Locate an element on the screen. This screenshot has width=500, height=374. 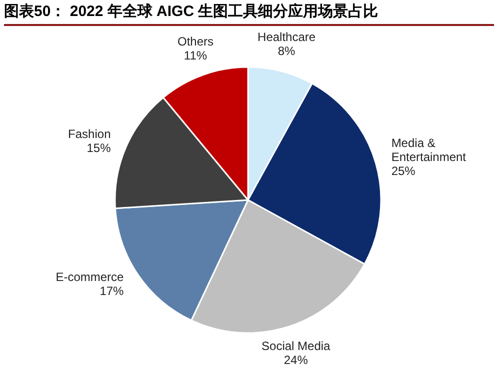
slice-label: Others is located at coordinates (195, 41).